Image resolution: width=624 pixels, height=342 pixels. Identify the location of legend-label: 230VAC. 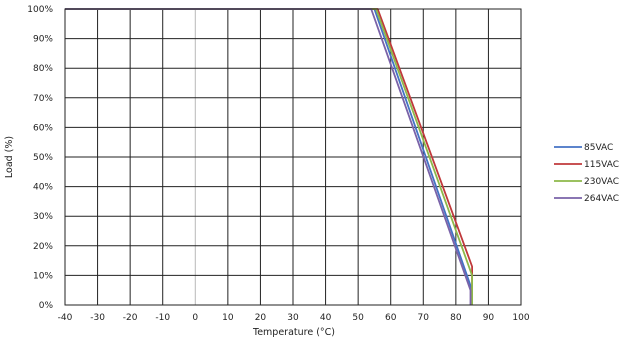
(601, 182).